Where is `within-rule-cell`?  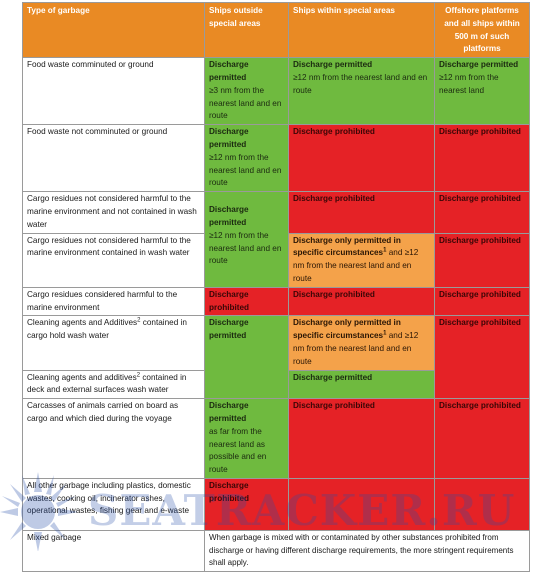
within-rule-cell is located at coordinates (361, 504).